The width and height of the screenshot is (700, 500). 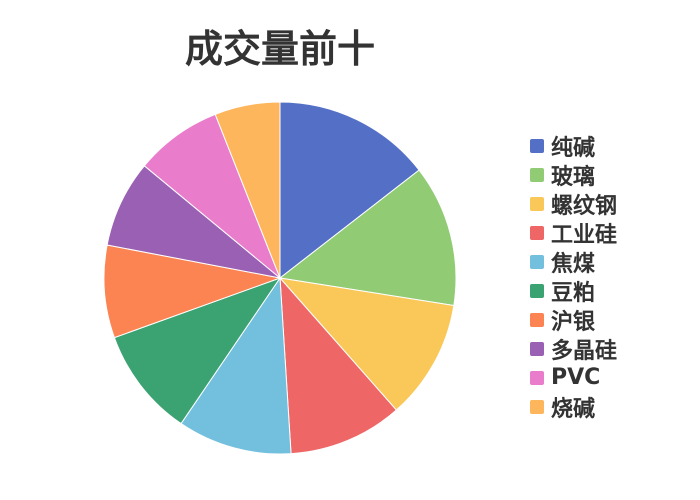 I want to click on legend-label: 工业硅, so click(x=584, y=235).